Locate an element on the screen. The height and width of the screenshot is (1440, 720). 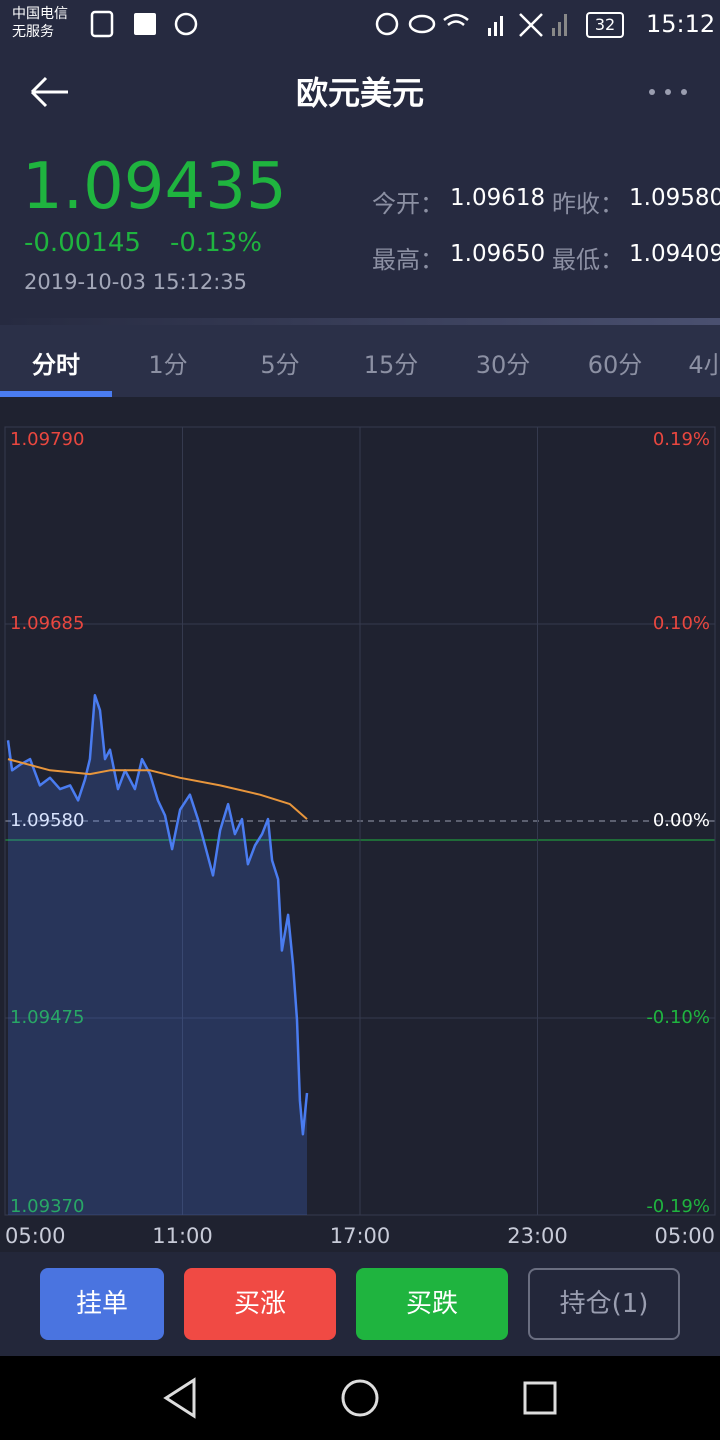
stat-value: 1.09618 is located at coordinates (498, 198).